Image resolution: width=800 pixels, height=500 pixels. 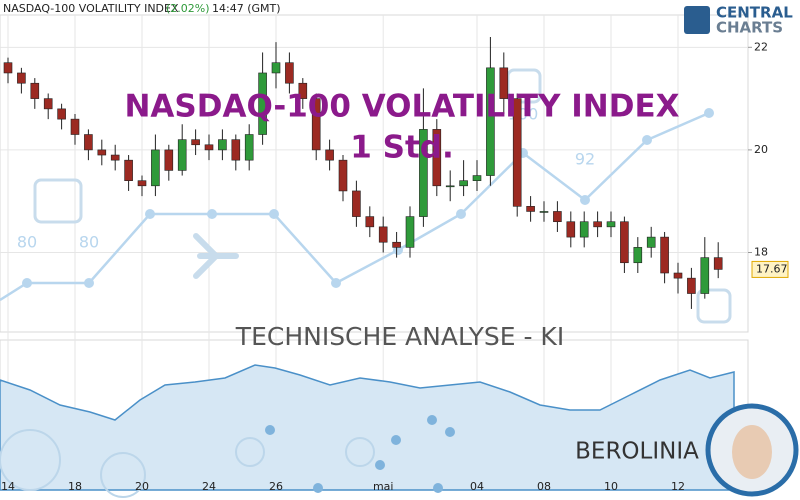 I want to click on logo-icon, so click(x=697, y=20).